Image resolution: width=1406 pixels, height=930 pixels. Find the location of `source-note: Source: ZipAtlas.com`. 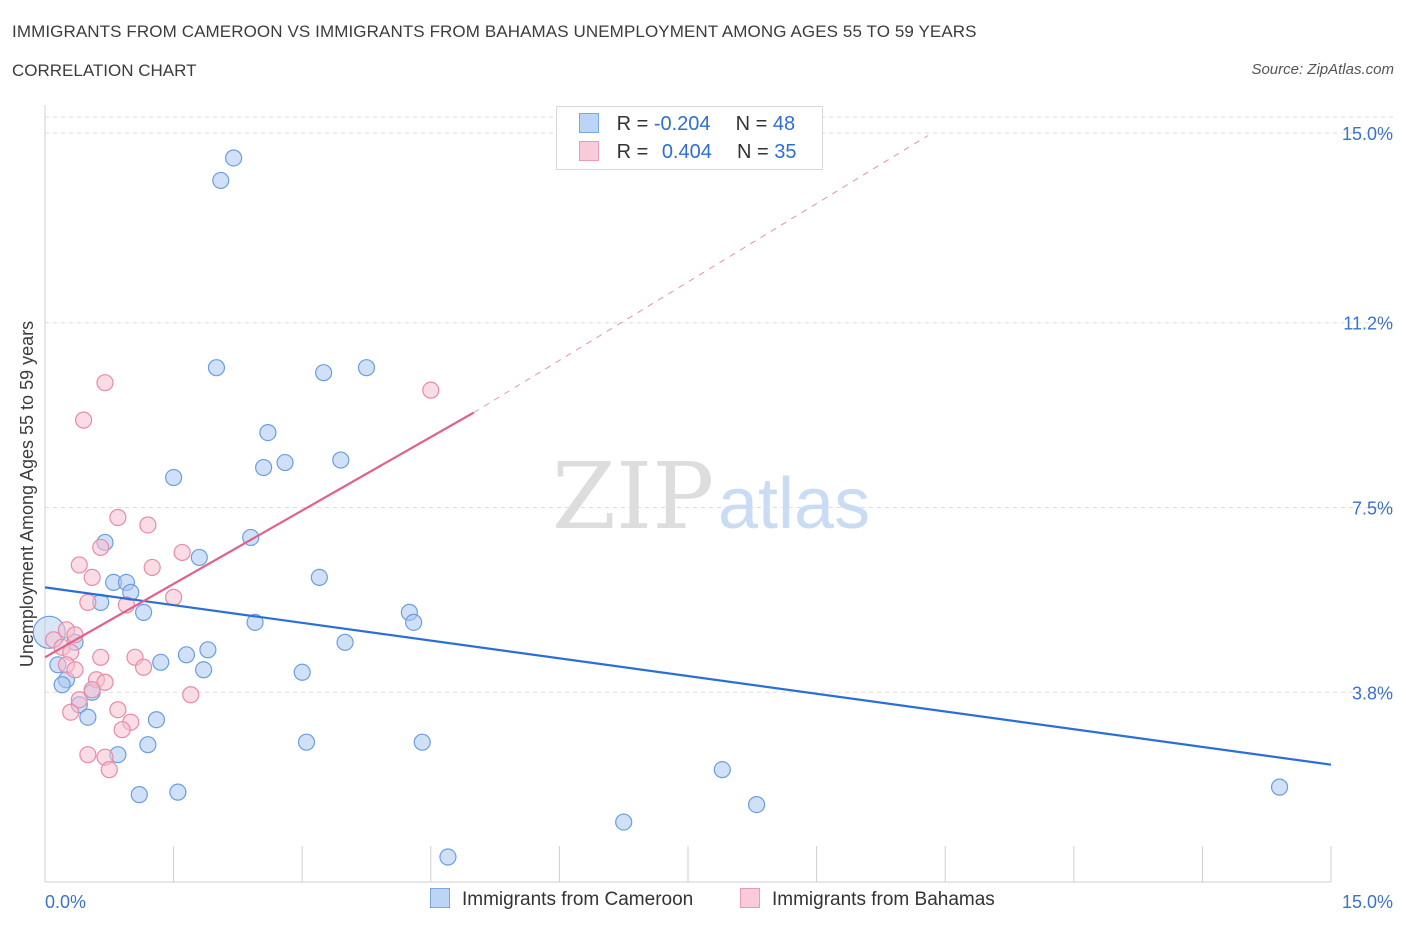

source-note: Source: ZipAtlas.com is located at coordinates (1322, 69).